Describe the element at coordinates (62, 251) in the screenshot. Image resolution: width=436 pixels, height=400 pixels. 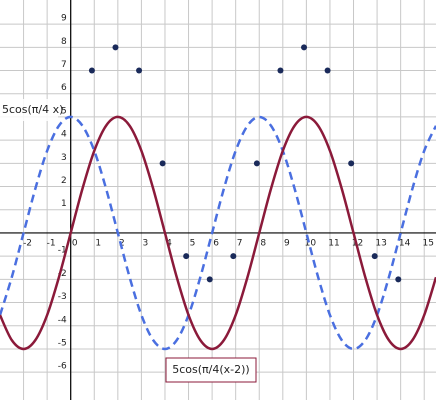
I see `y-tick-label: -1` at that location.